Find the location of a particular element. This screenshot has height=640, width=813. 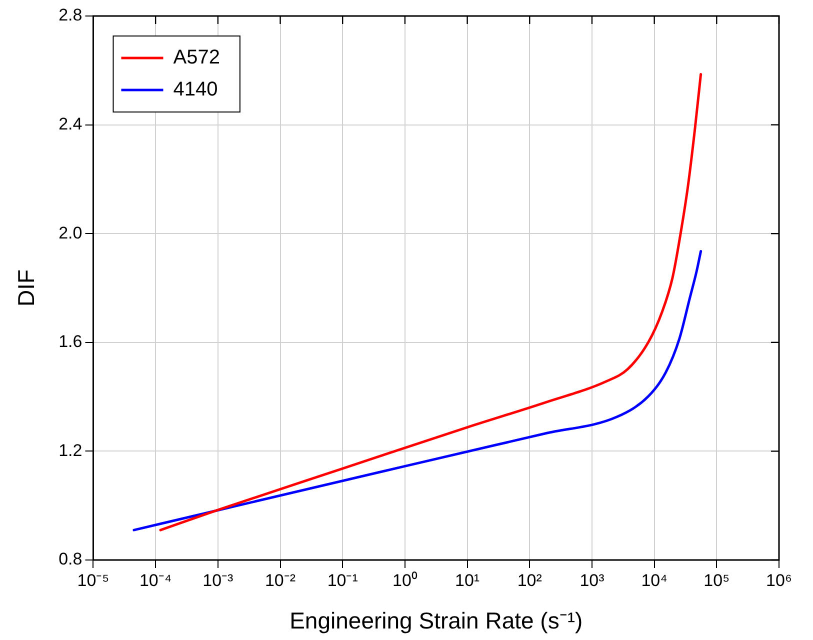

legend-label: 4140 is located at coordinates (195, 89).